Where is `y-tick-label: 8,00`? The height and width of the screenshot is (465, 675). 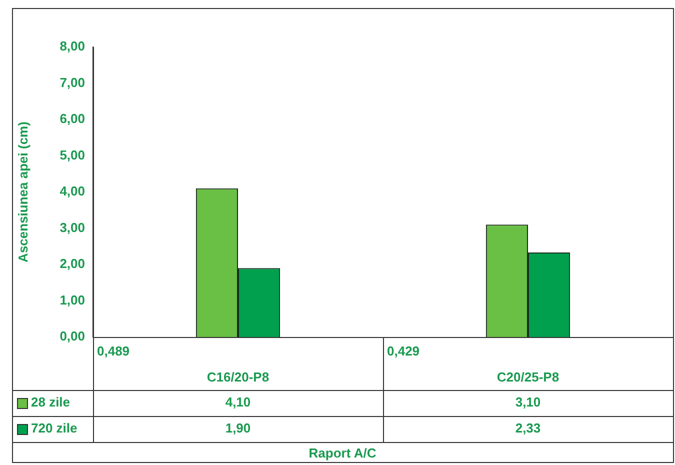
y-tick-label: 8,00 is located at coordinates (72, 46).